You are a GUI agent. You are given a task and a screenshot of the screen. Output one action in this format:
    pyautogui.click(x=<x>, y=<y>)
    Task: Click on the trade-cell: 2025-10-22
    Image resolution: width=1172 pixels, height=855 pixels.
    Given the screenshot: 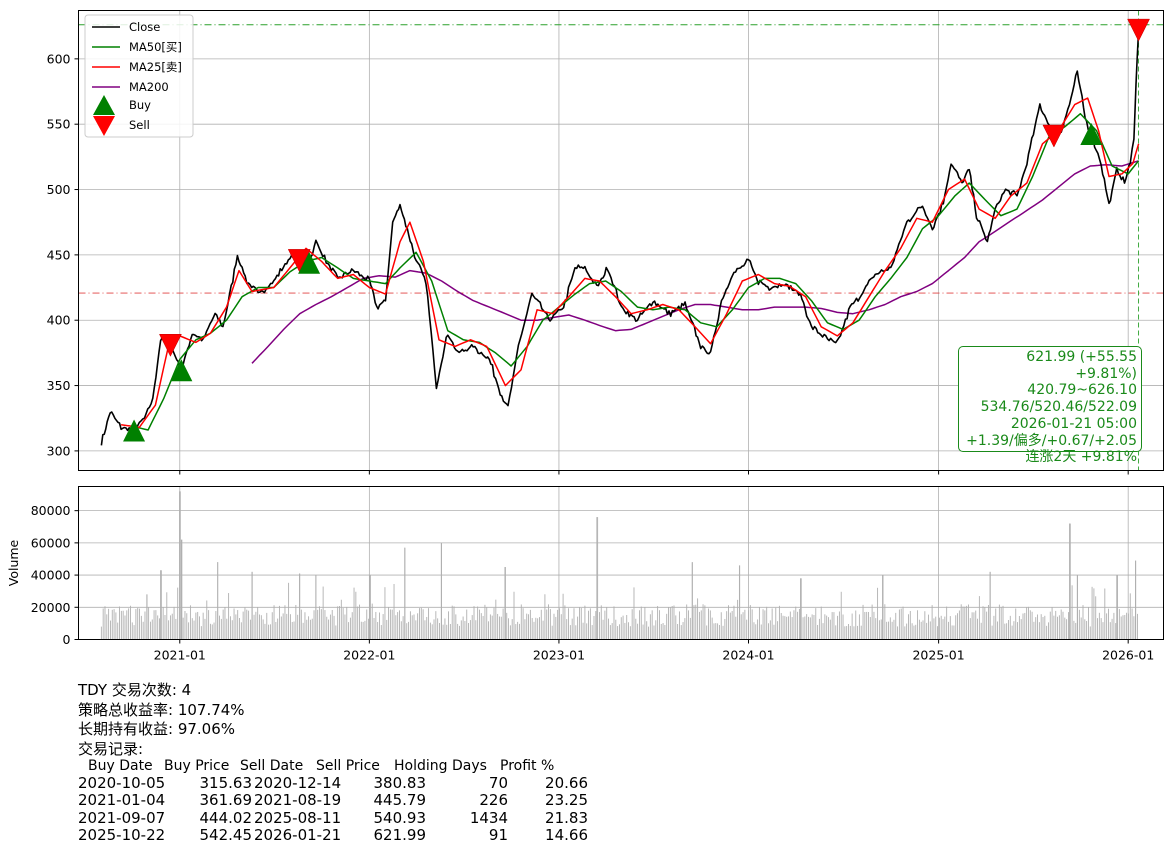 What is the action you would take?
    pyautogui.click(x=122, y=834)
    